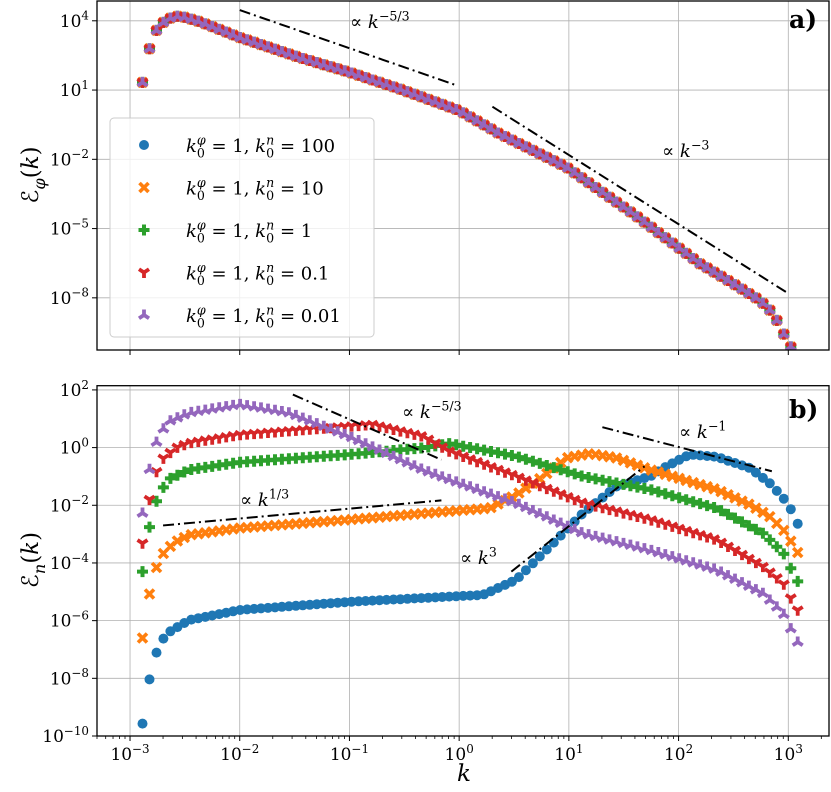 Image resolution: width=831 pixels, height=792 pixels. I want to click on y-axis-label: ℰφ(k), so click(33, 174).